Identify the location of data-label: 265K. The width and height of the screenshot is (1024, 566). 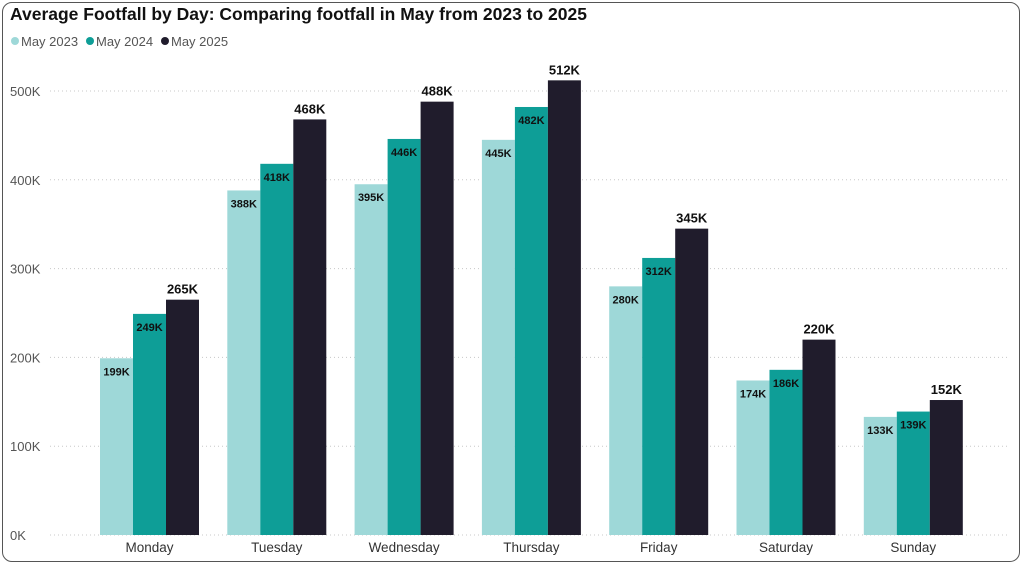
(183, 289).